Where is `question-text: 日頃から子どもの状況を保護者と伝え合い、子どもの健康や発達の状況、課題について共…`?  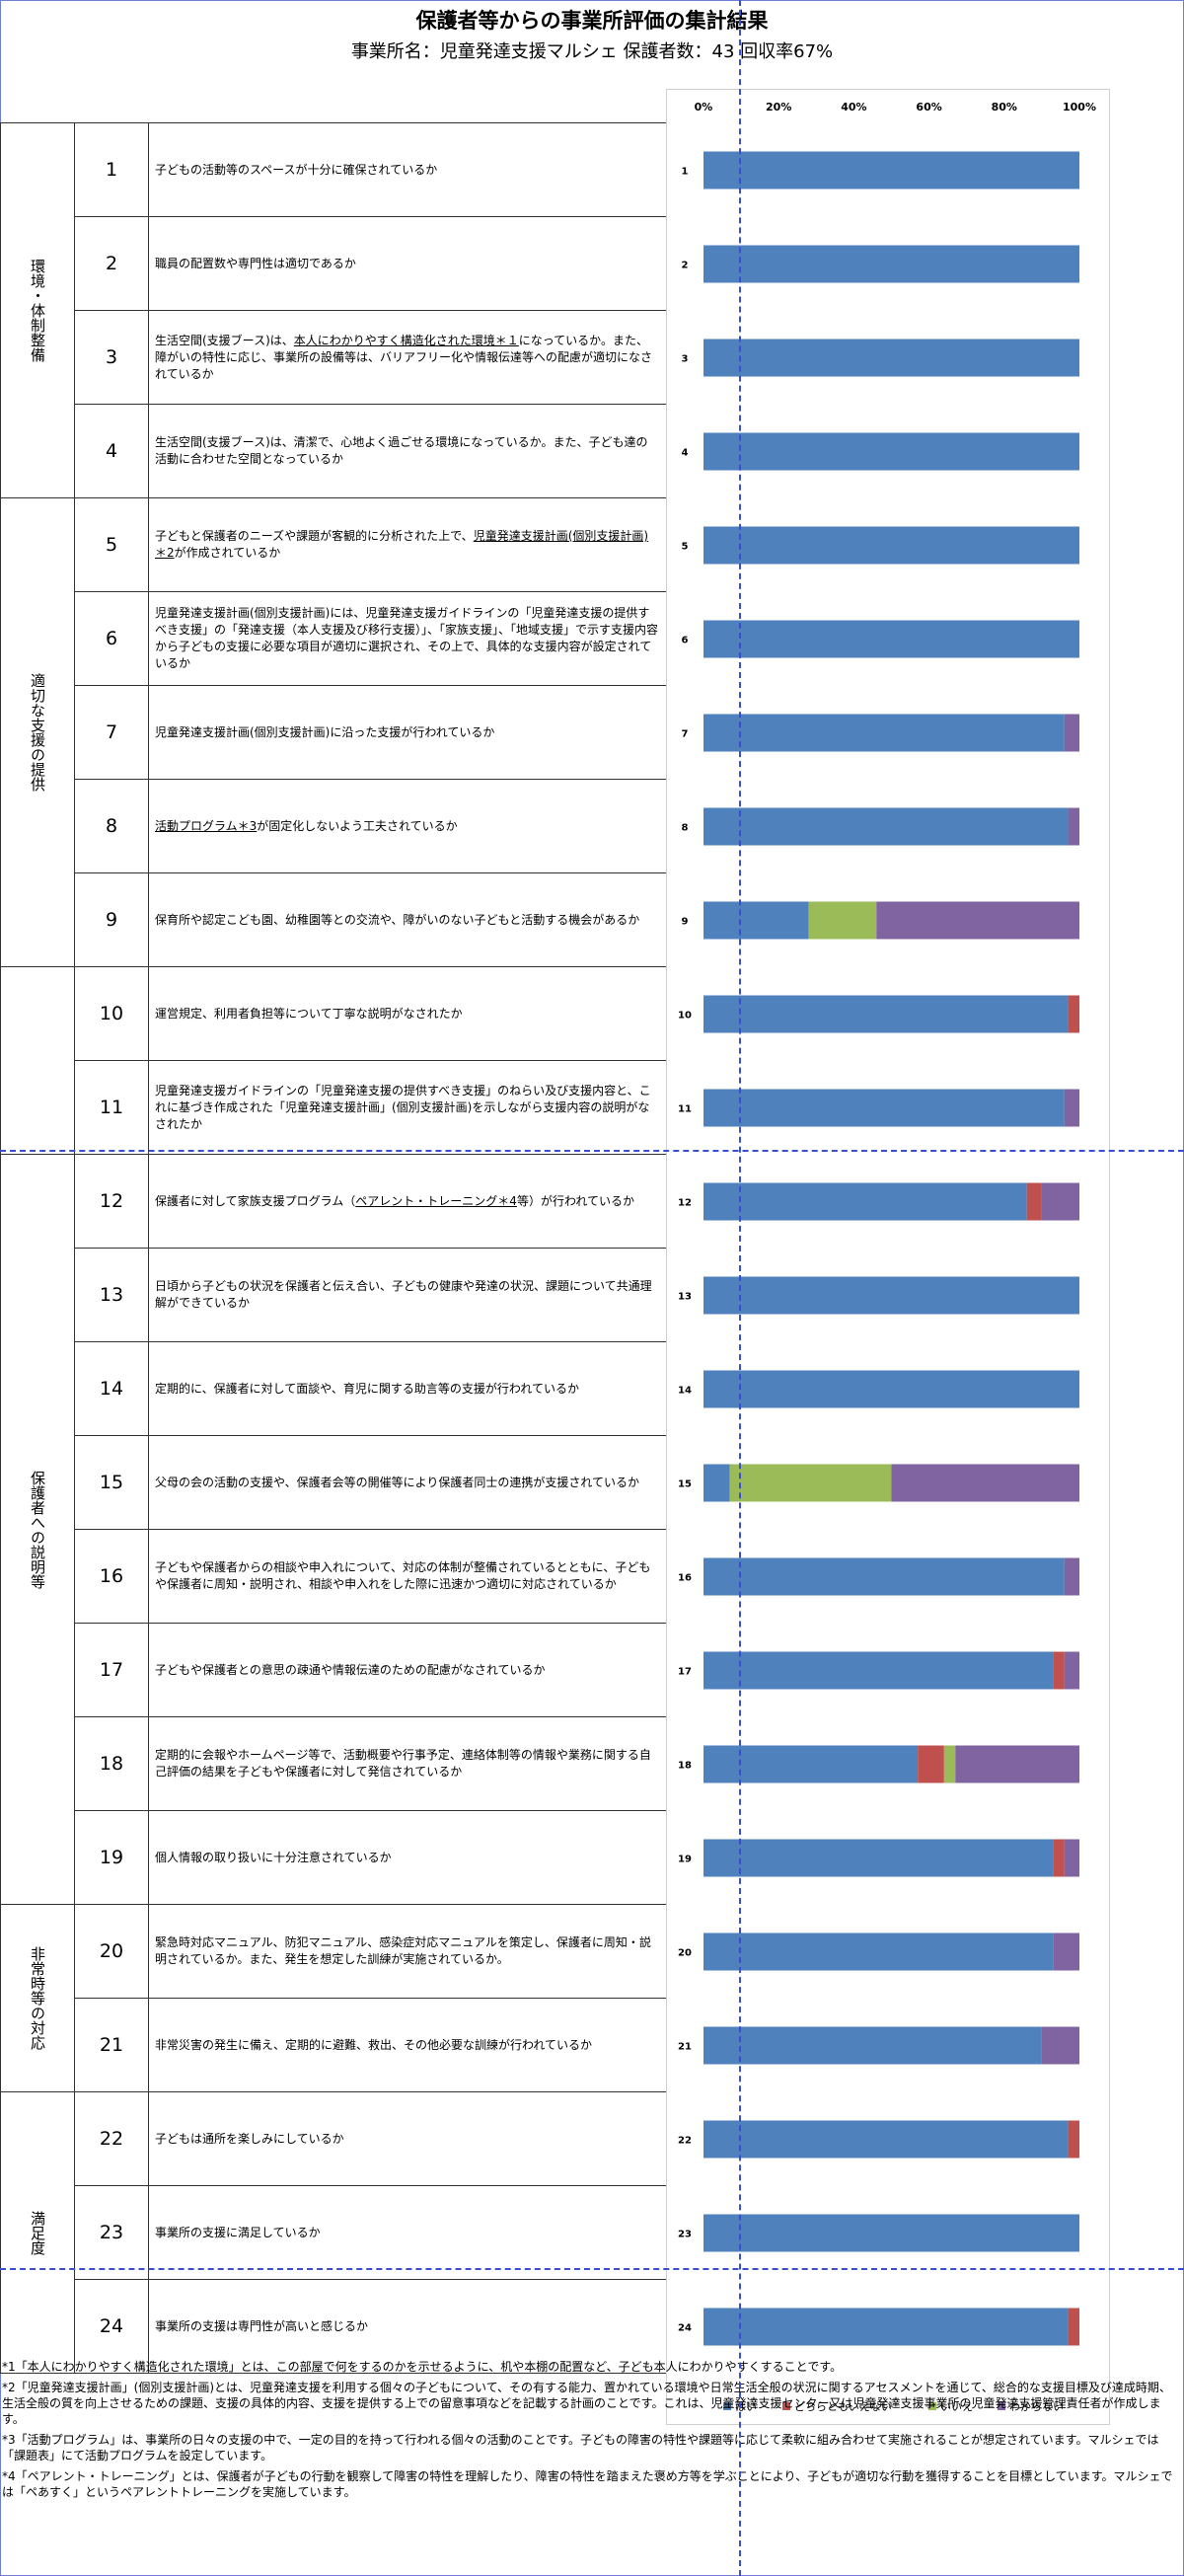
question-text: 日頃から子どもの状況を保護者と伝え合い、子どもの健康や発達の状況、課題について共… is located at coordinates (407, 1295).